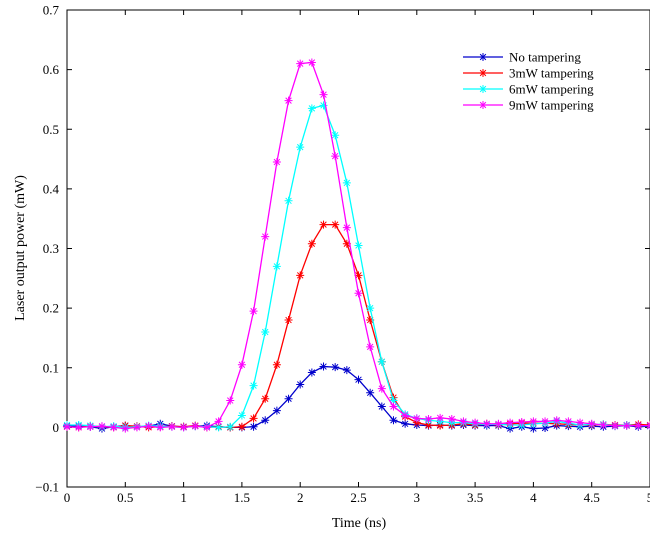 This screenshot has height=537, width=650. I want to click on y-tick-label: 0.2, so click(51, 308).